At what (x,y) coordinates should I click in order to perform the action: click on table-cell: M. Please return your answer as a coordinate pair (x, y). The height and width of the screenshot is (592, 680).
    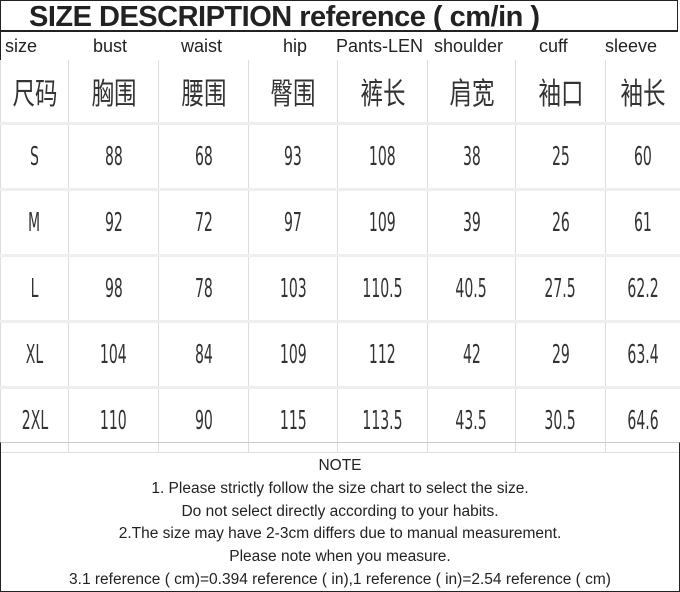
    Looking at the image, I should click on (34, 222).